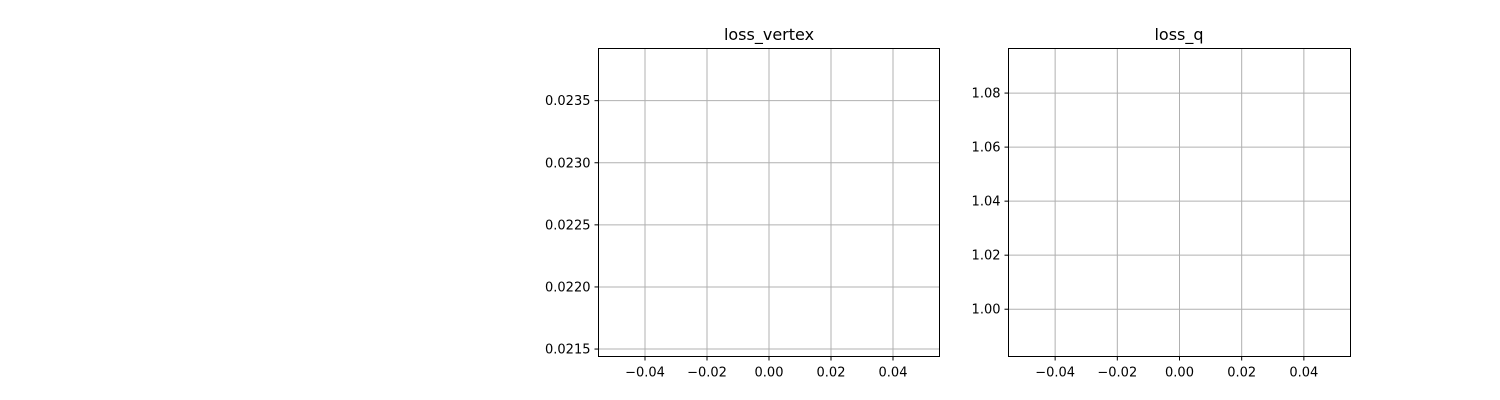 The image size is (1500, 400). I want to click on y-tick-label: 0.0230, so click(568, 163).